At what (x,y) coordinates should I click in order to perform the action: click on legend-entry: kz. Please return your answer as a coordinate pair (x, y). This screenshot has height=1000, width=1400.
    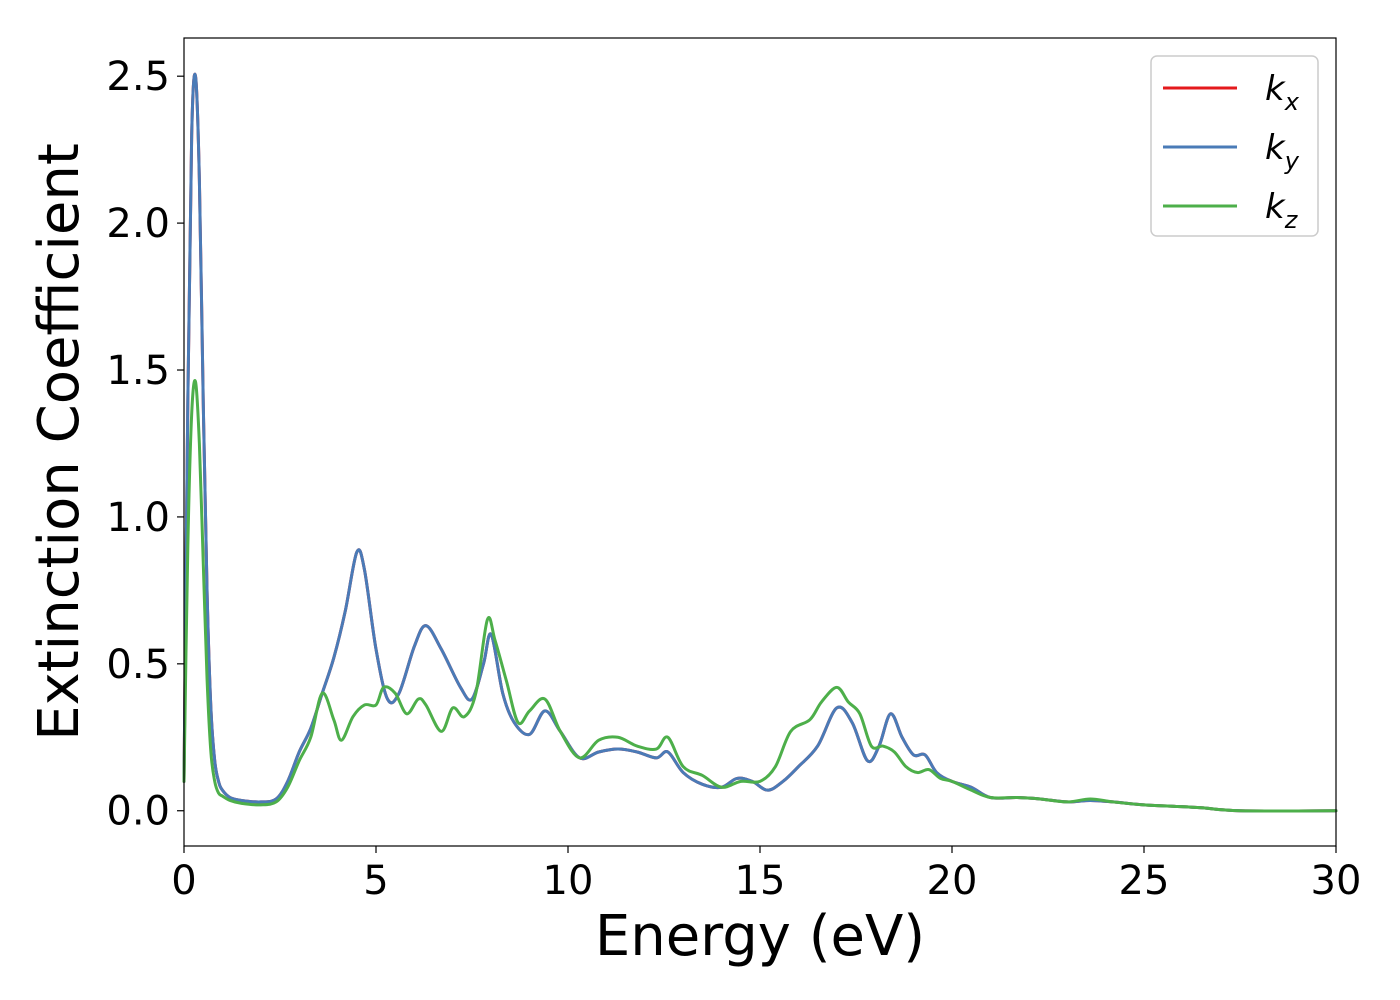
    Looking at the image, I should click on (1282, 210).